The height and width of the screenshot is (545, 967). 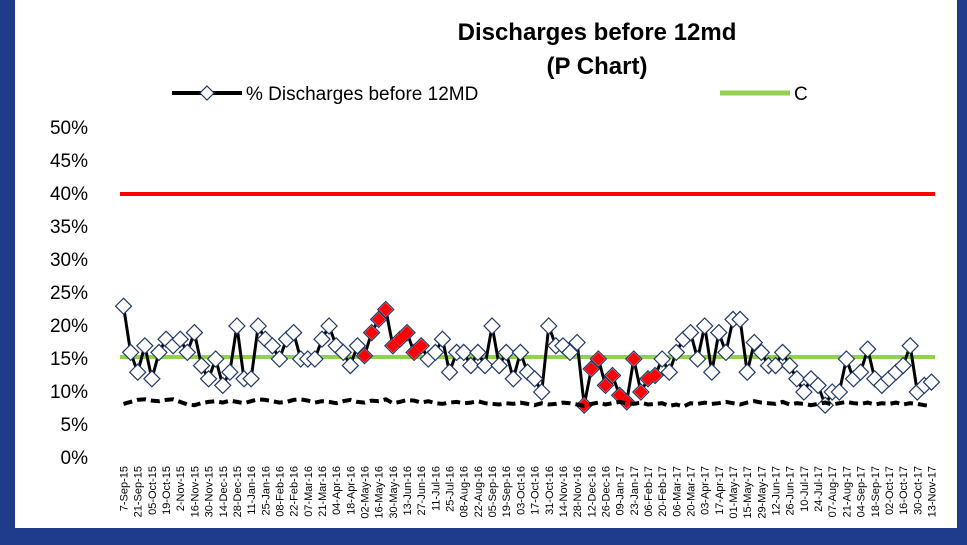 I want to click on x-tick-label: 7-Sep-15, so click(x=125, y=488).